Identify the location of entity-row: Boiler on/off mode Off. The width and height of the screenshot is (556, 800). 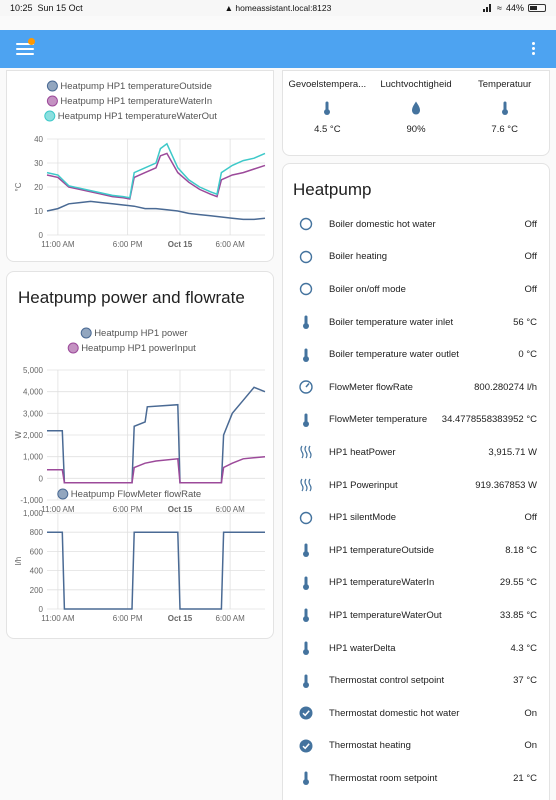
(416, 289).